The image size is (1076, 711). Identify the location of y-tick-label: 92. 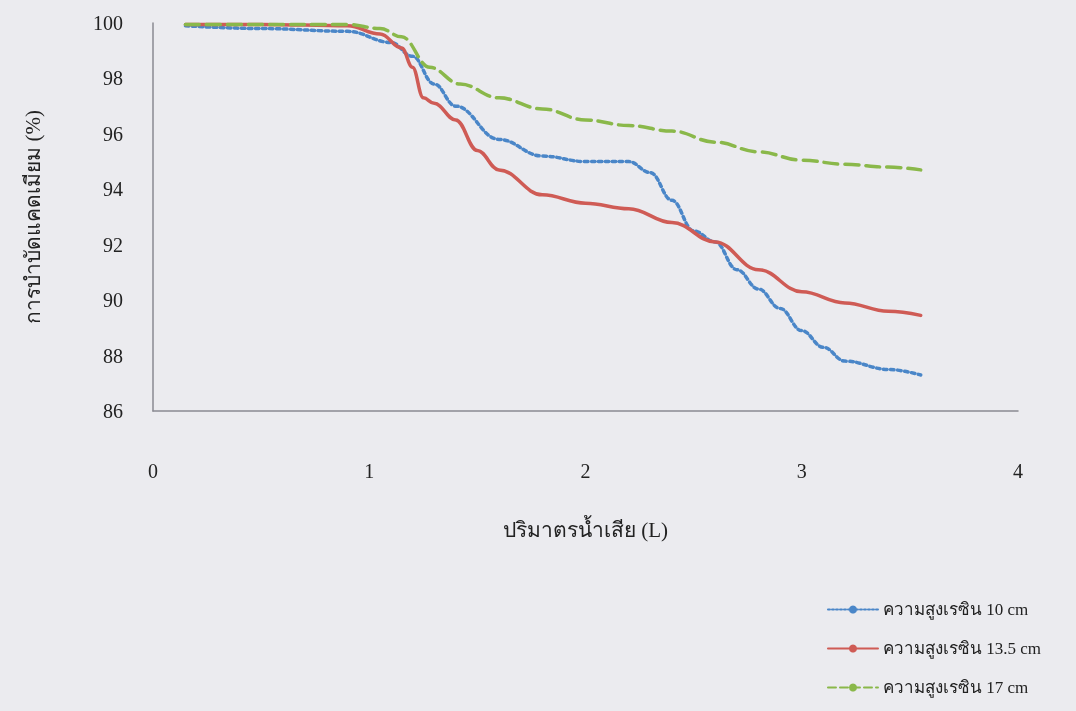
(113, 244).